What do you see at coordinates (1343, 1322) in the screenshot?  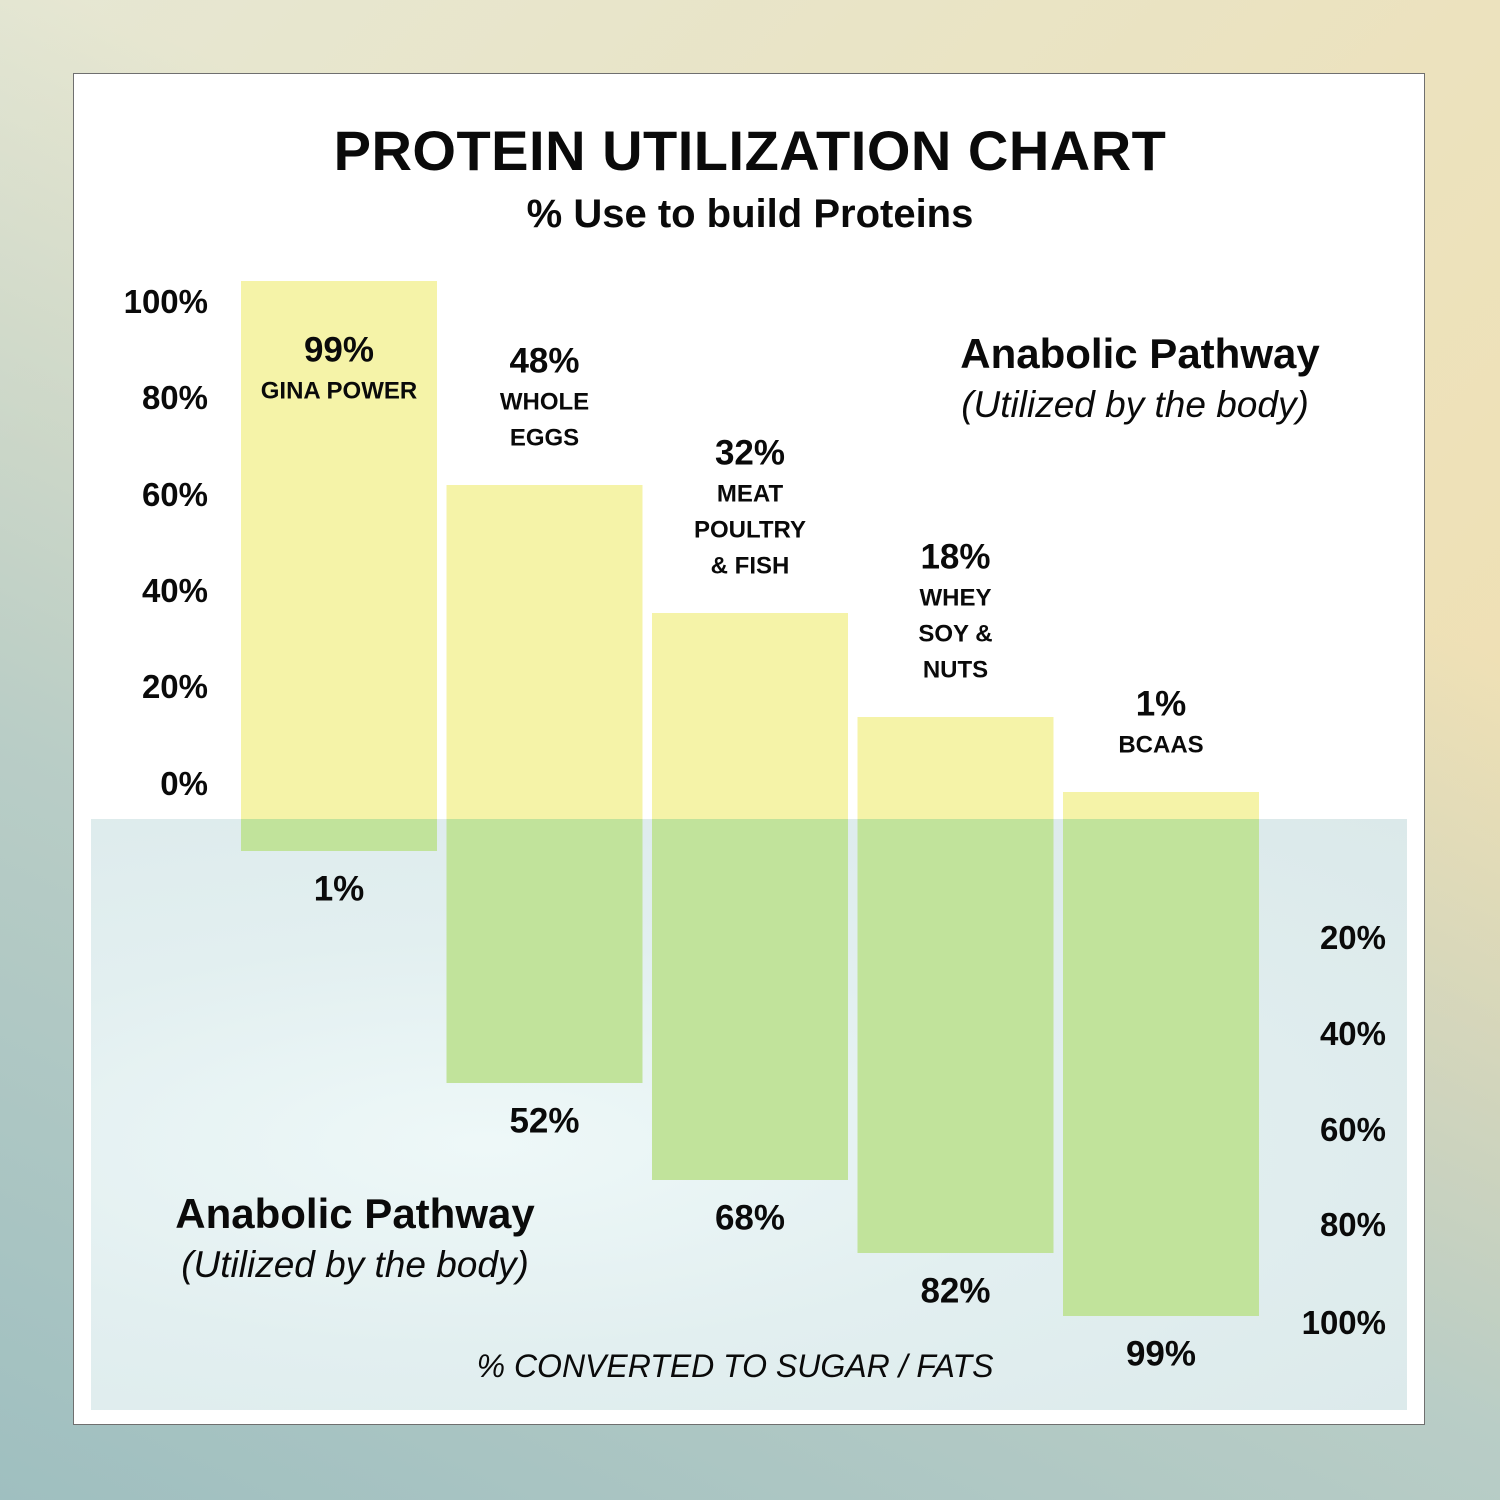 I see `lower-axis-tick: 100%` at bounding box center [1343, 1322].